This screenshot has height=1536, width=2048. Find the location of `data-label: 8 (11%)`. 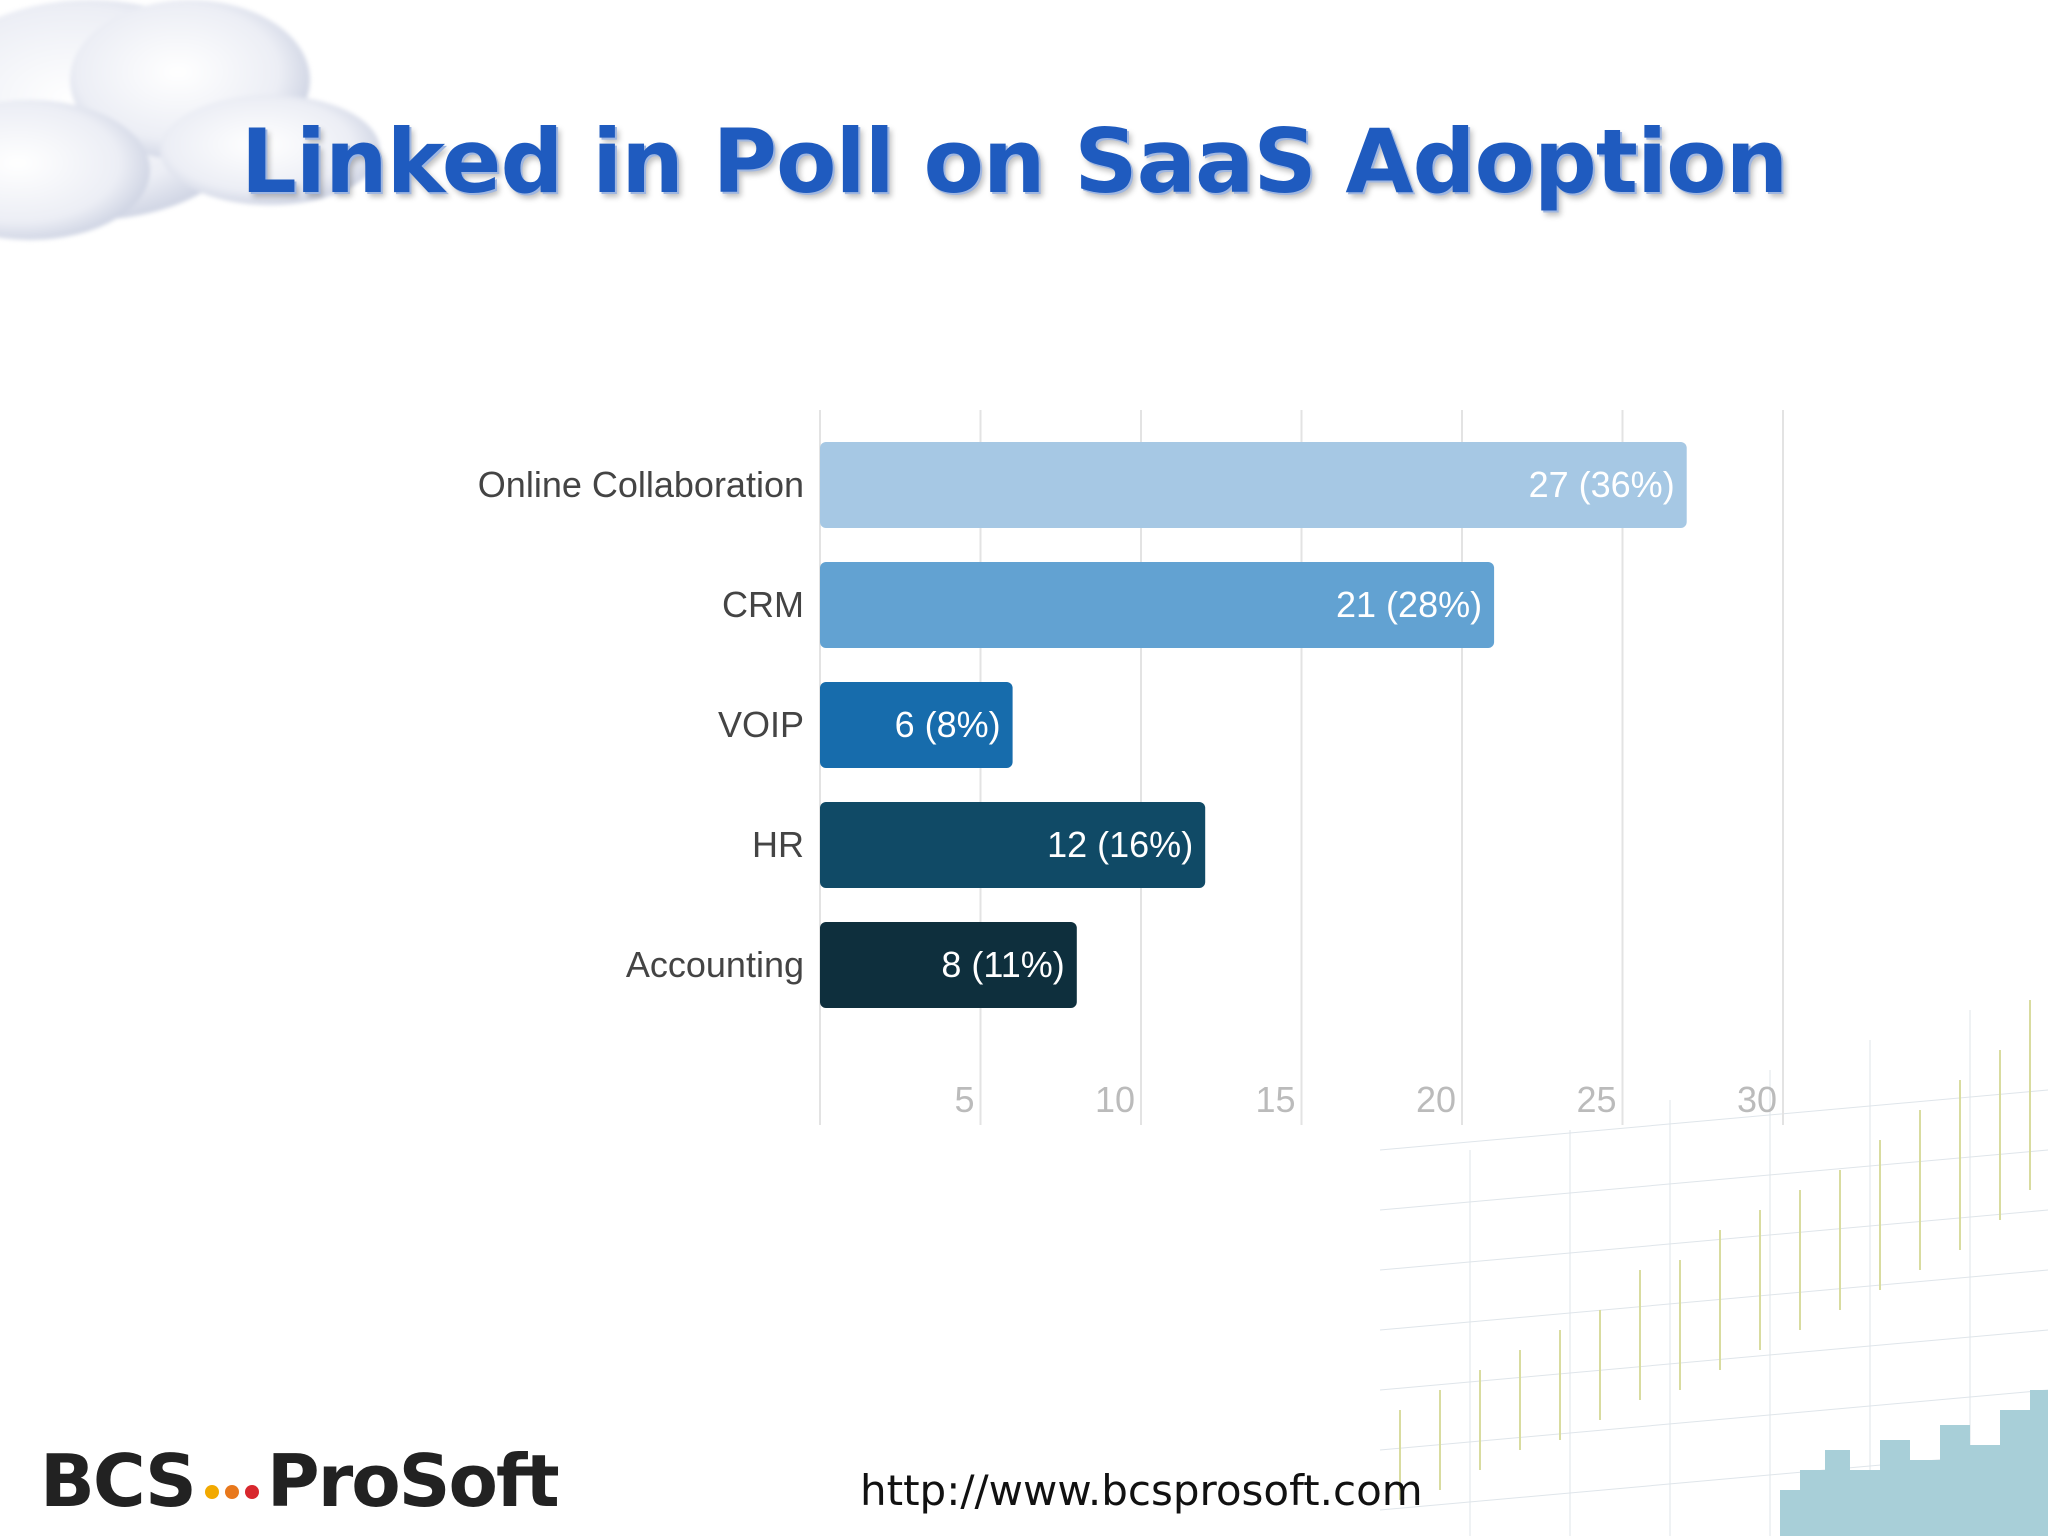

data-label: 8 (11%) is located at coordinates (1002, 964).